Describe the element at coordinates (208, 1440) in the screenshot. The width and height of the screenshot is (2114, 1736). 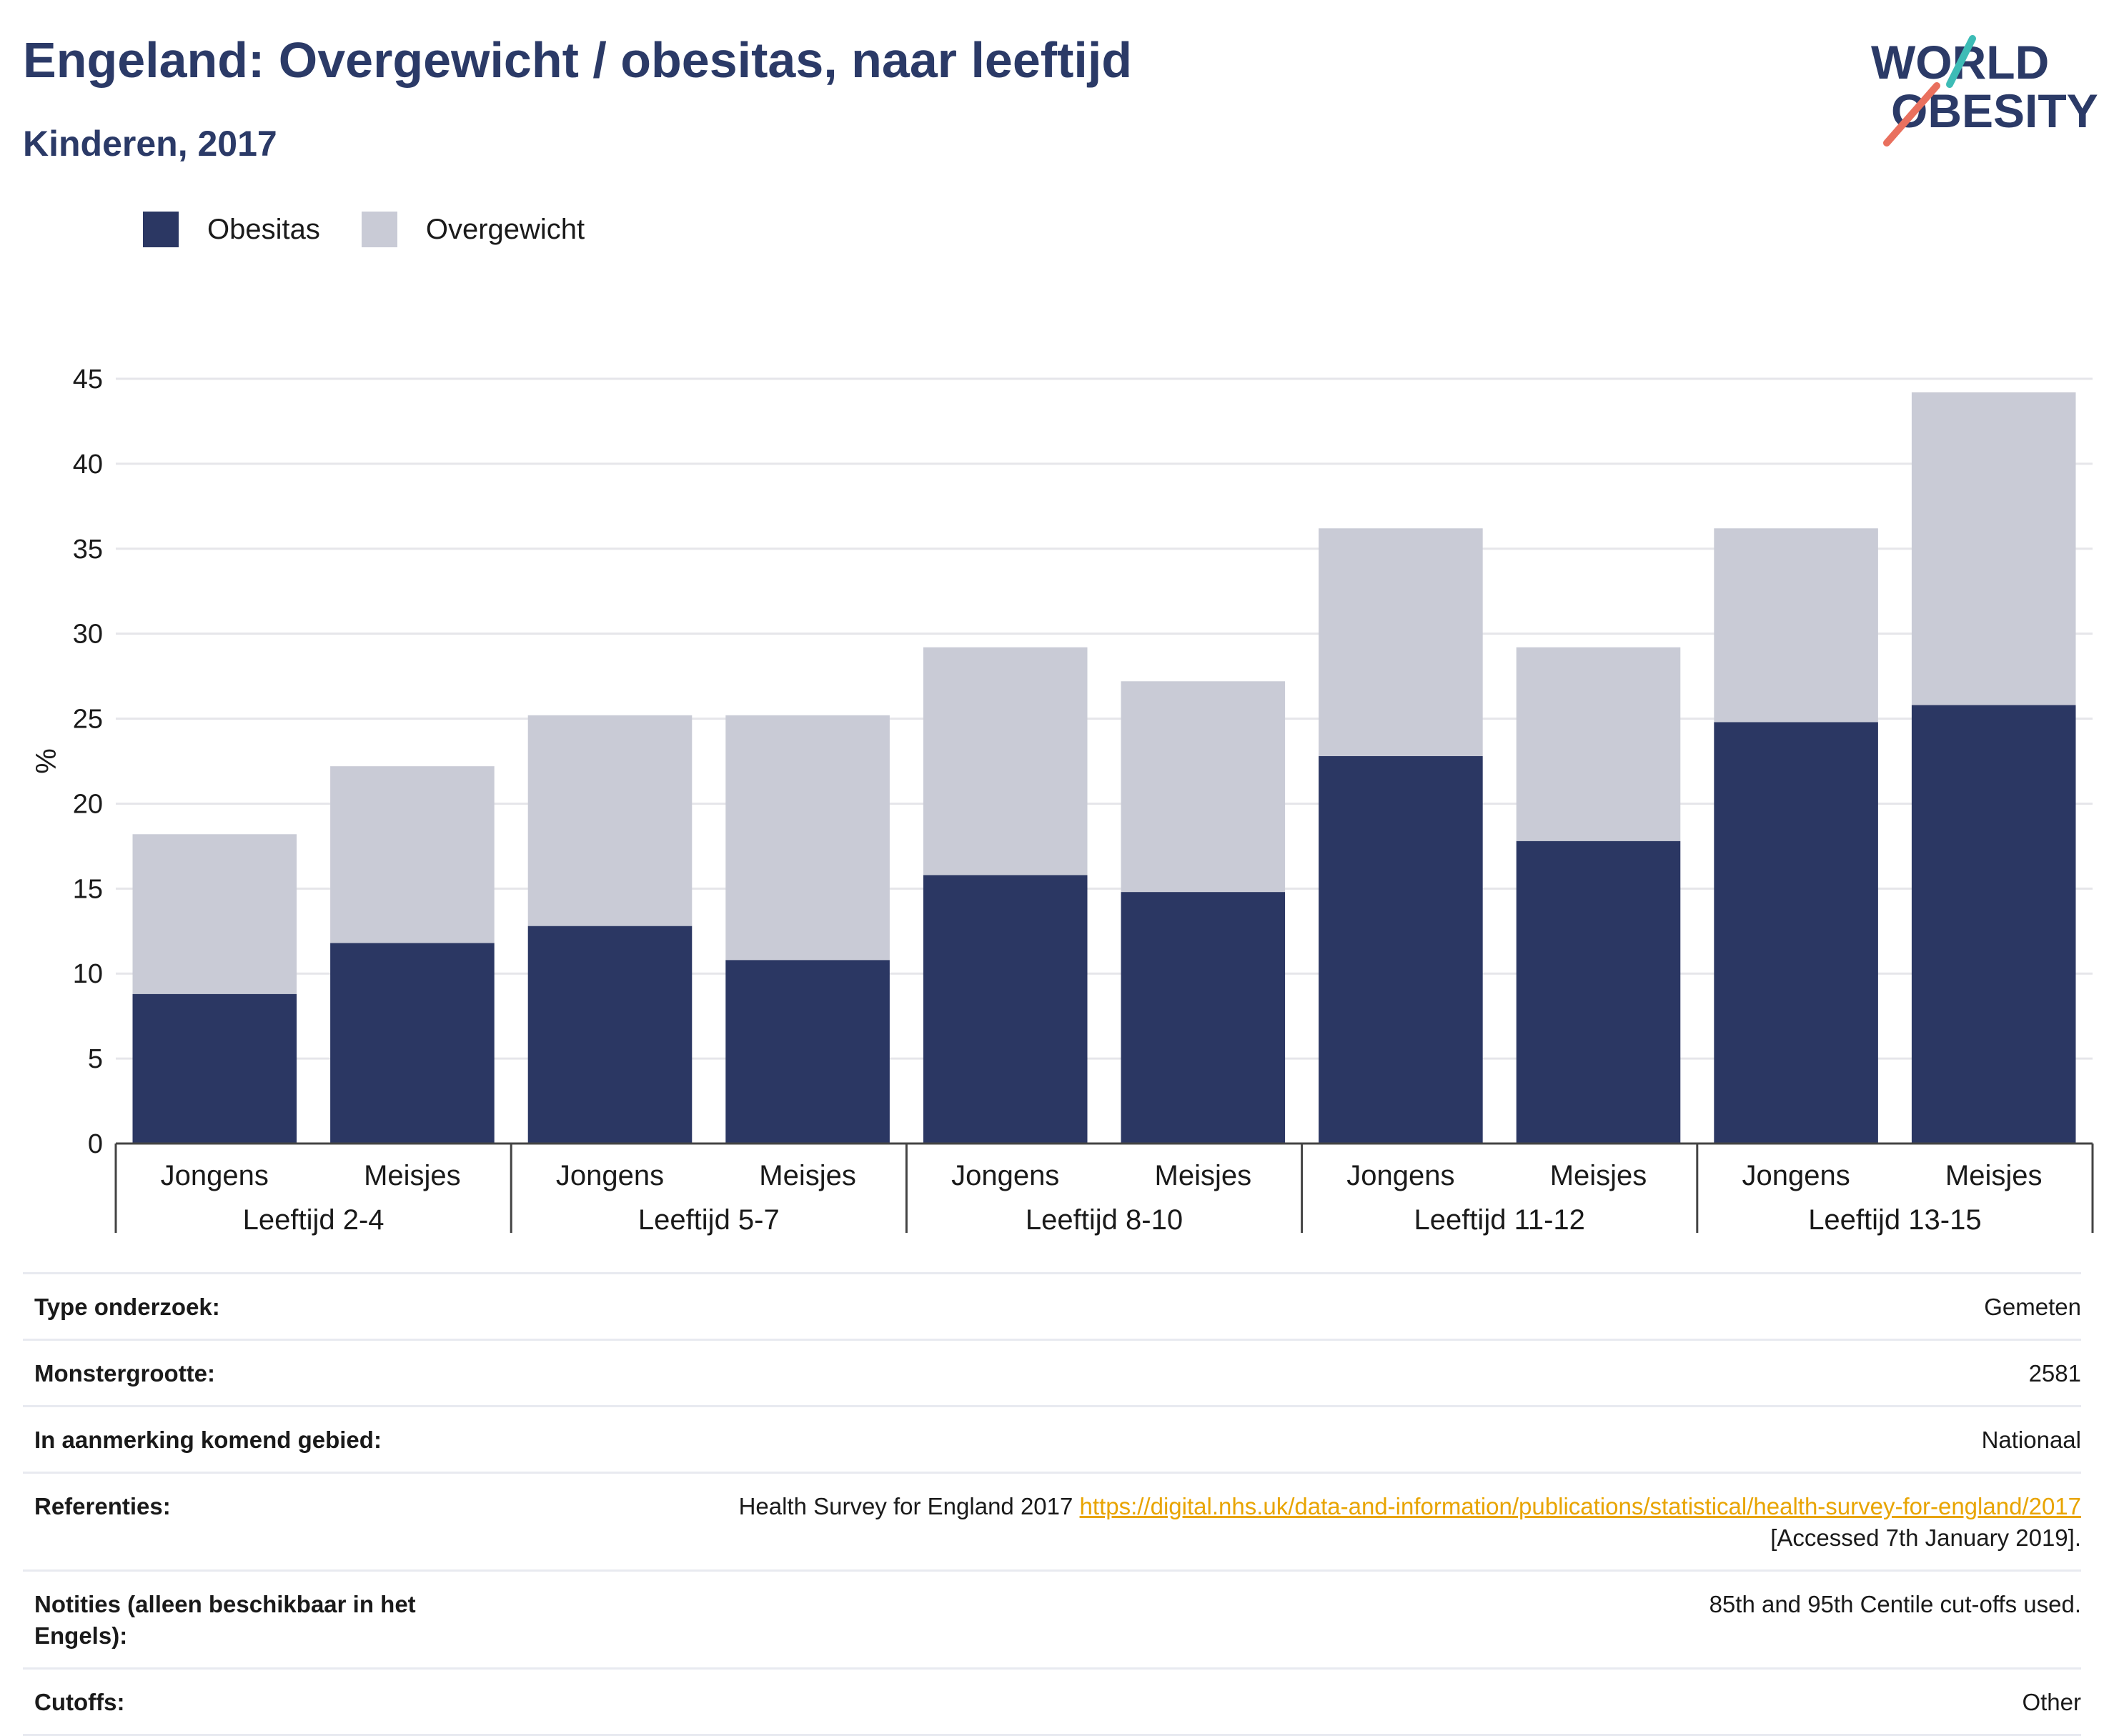
I see `meta-key: In aanmerking komend gebied:` at that location.